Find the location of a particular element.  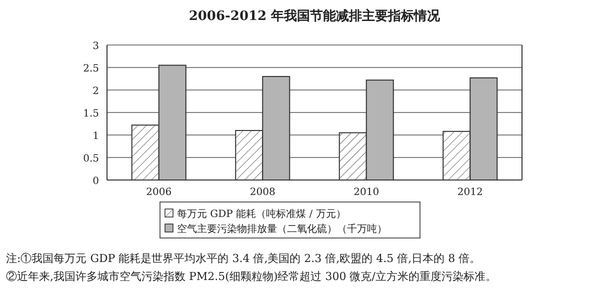

text: ②近年来,我国许多城市空气污染指数 PM2.5(细颗粒物)经常超过 300 微克/立方米的重度污染标准。 is located at coordinates (251, 276).